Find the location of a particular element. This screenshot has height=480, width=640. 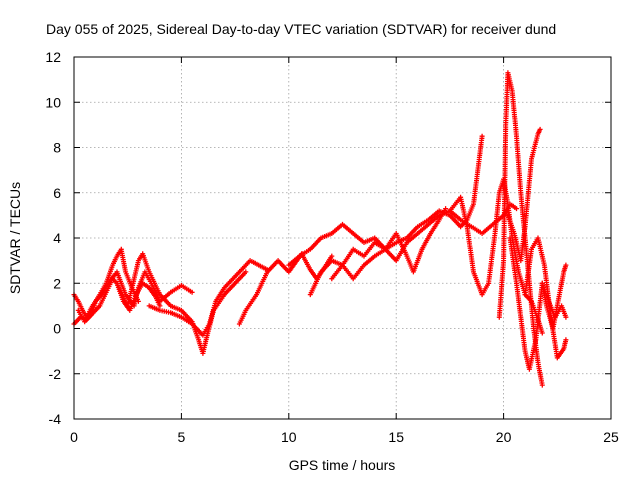

y-tick-label: 8 is located at coordinates (57, 148).